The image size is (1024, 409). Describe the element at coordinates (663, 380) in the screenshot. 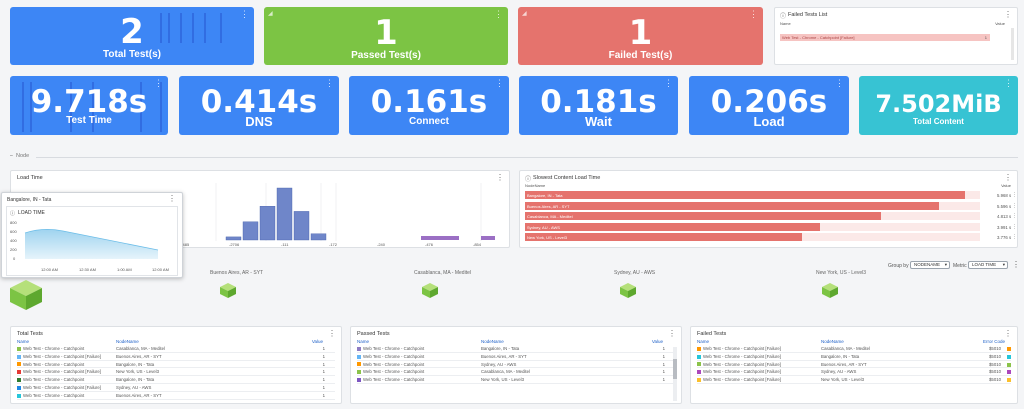

I see `cell-value: 1` at that location.